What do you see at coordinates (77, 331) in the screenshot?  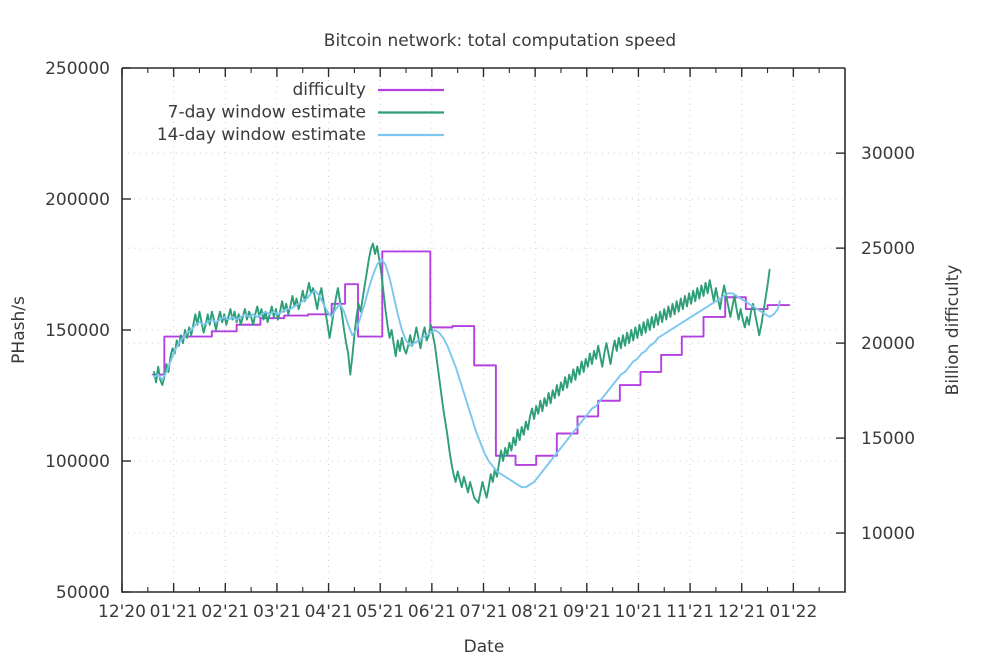 I see `y-tick-label: 150000` at bounding box center [77, 331].